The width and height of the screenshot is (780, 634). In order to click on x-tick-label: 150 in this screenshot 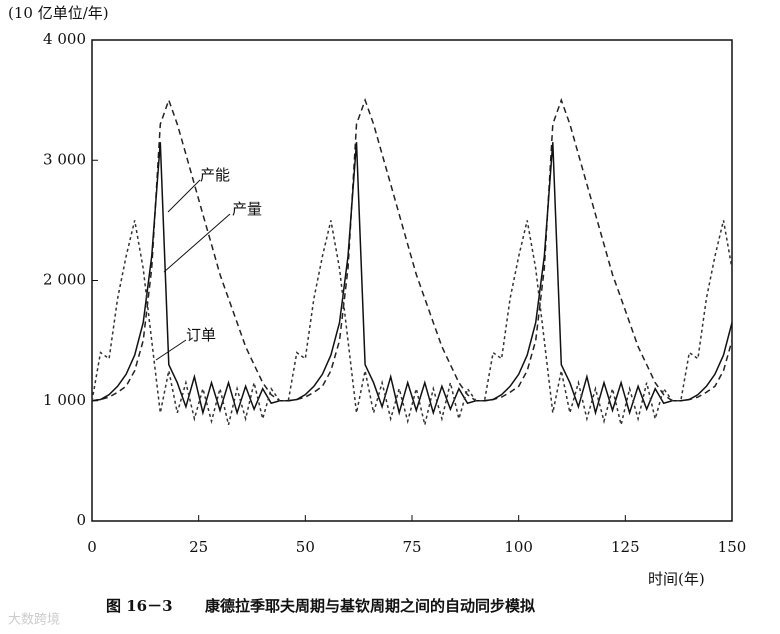, I will do `click(732, 547)`.